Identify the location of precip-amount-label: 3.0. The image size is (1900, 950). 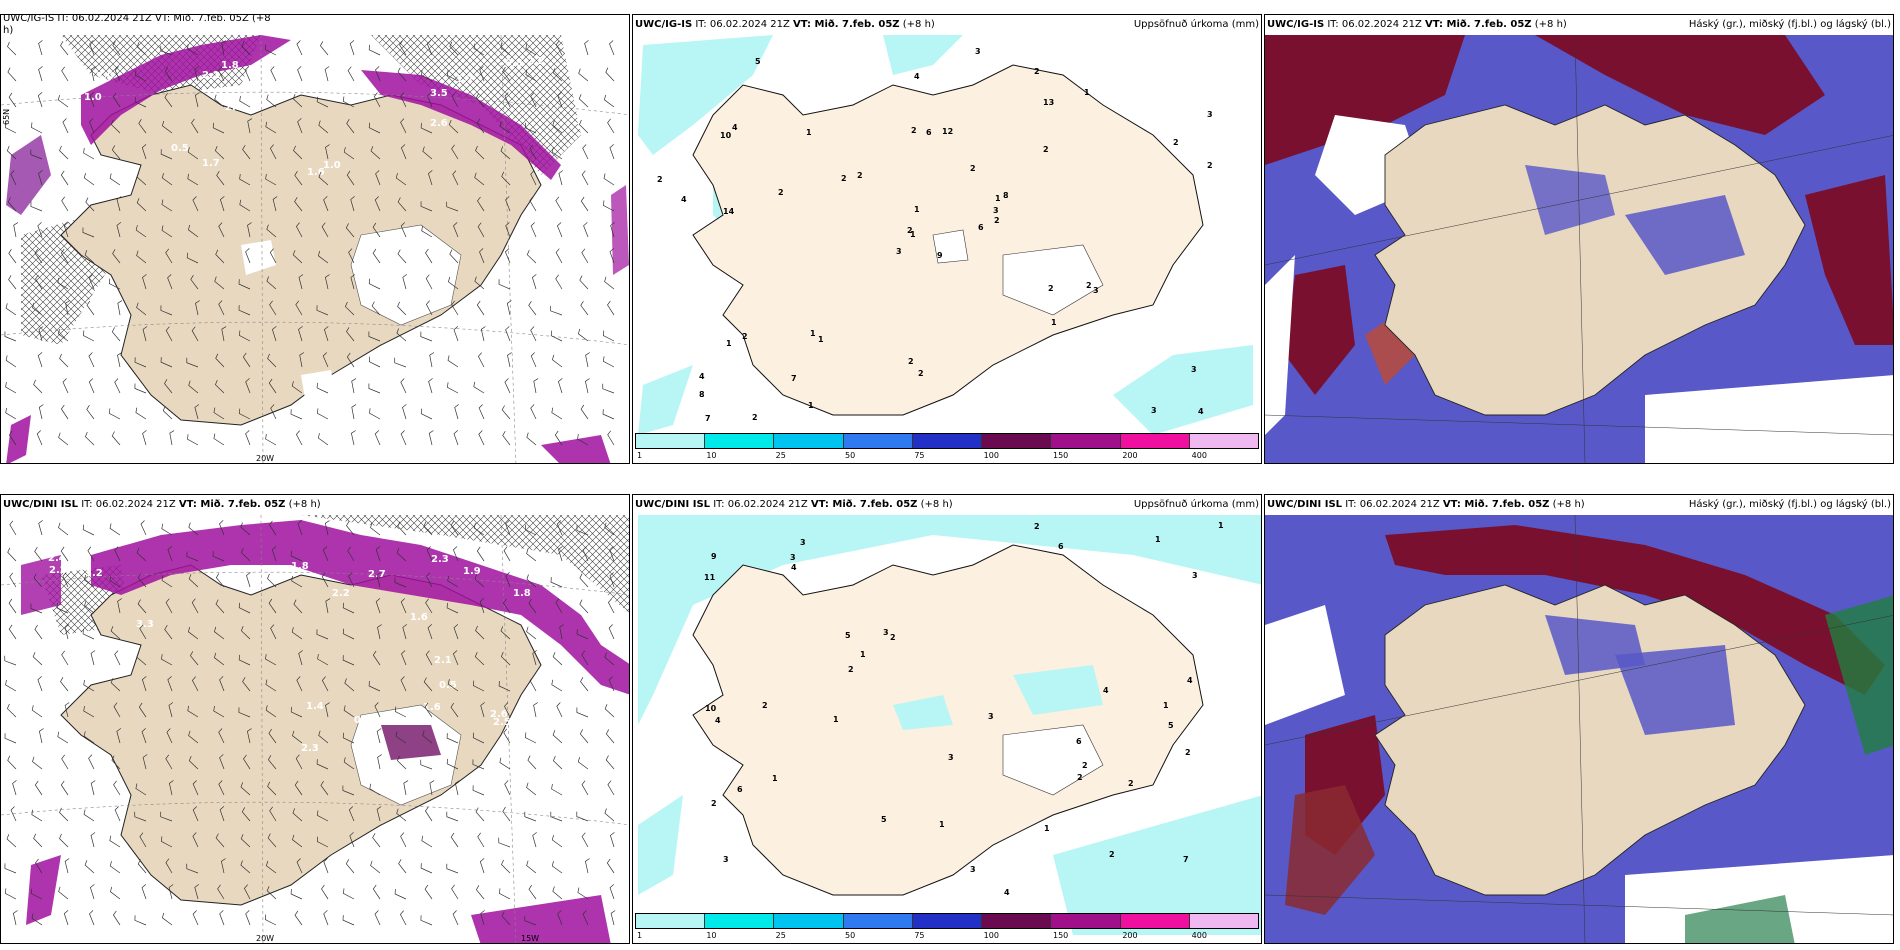
(105, 76).